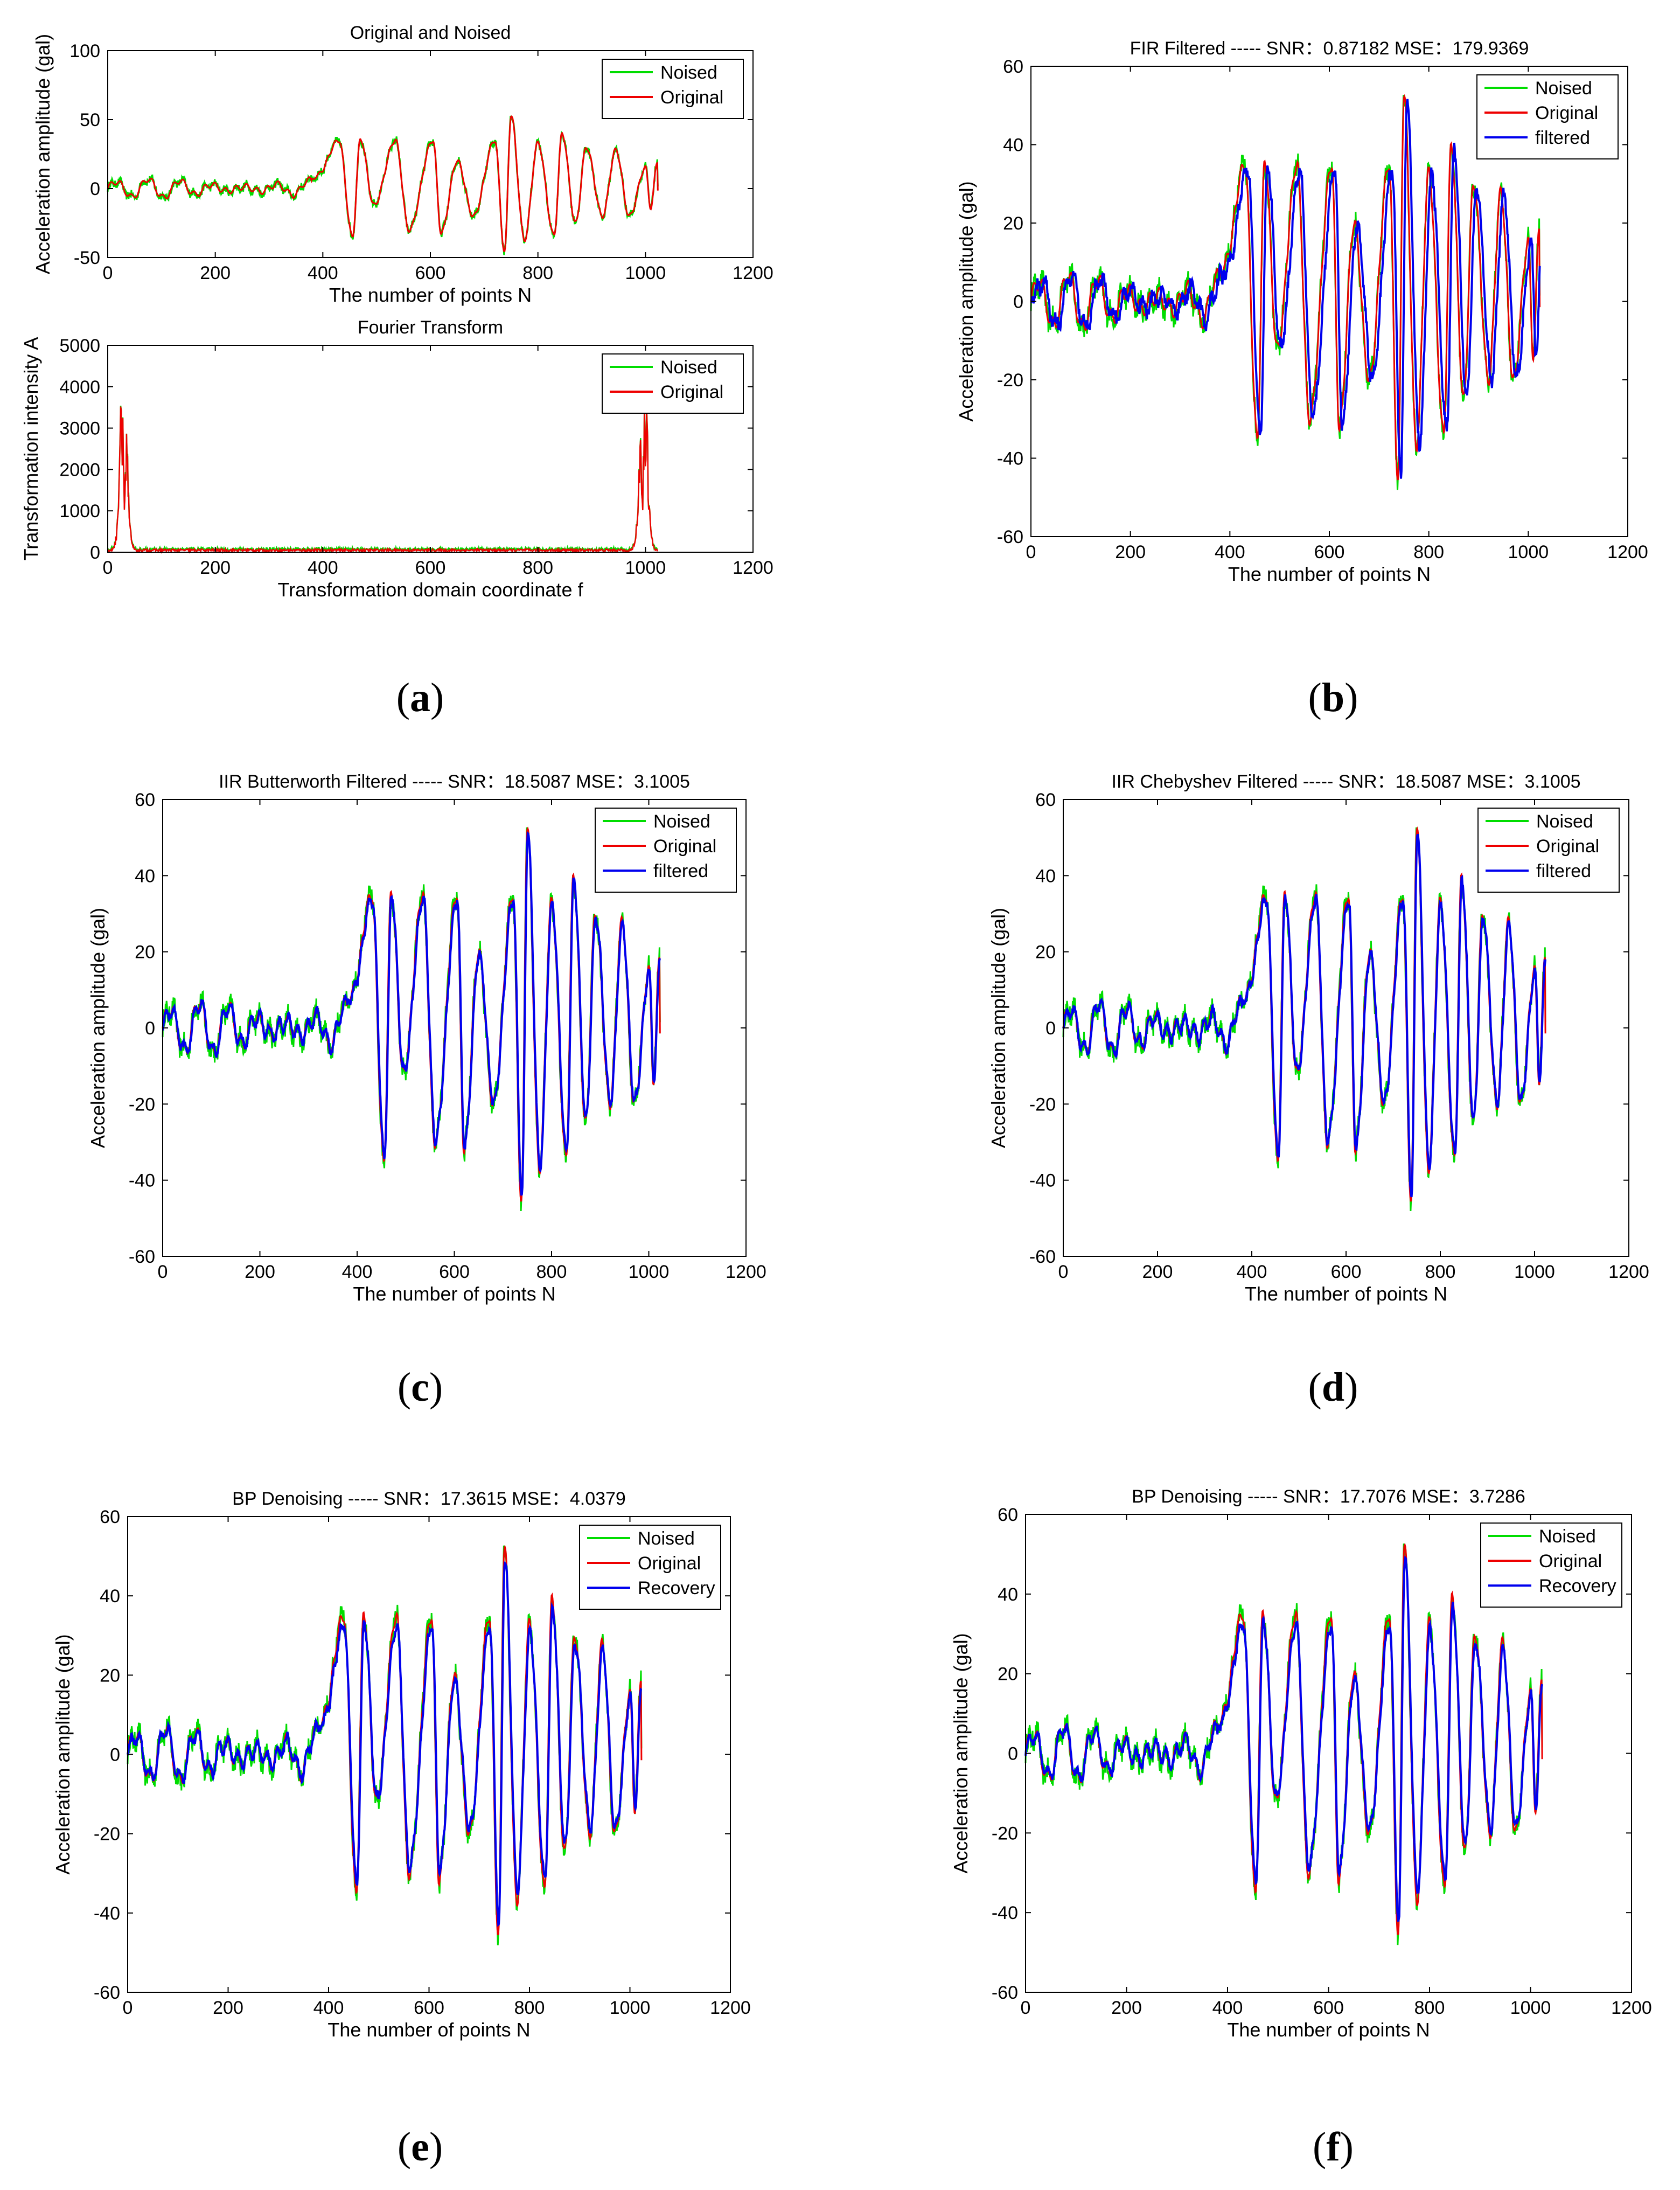 The image size is (1680, 2190). Describe the element at coordinates (420, 697) in the screenshot. I see `panel-label-a: (a)` at that location.